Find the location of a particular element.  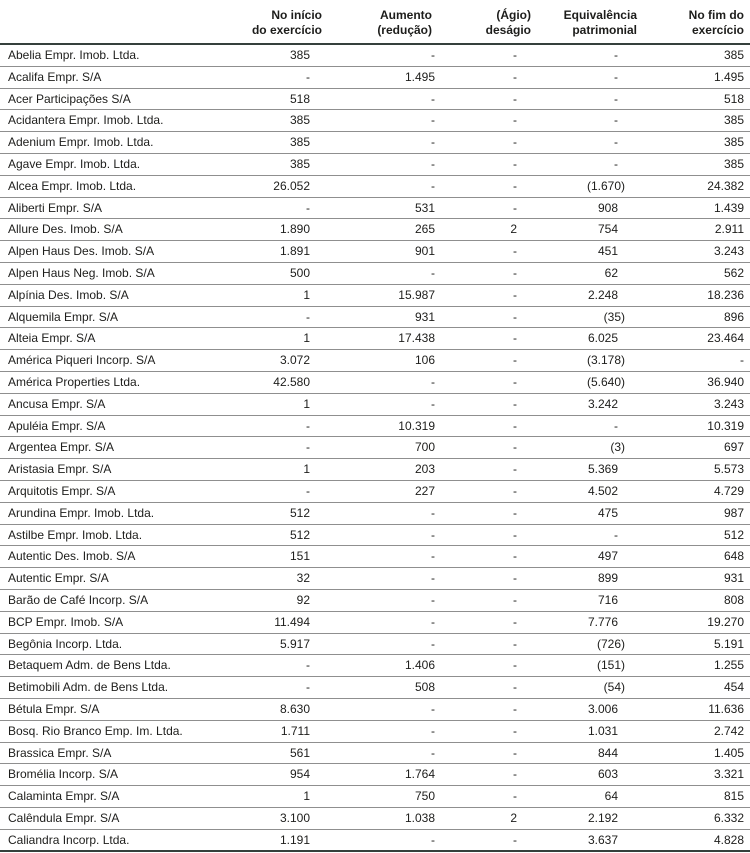

value-cell: 899 is located at coordinates (584, 579).